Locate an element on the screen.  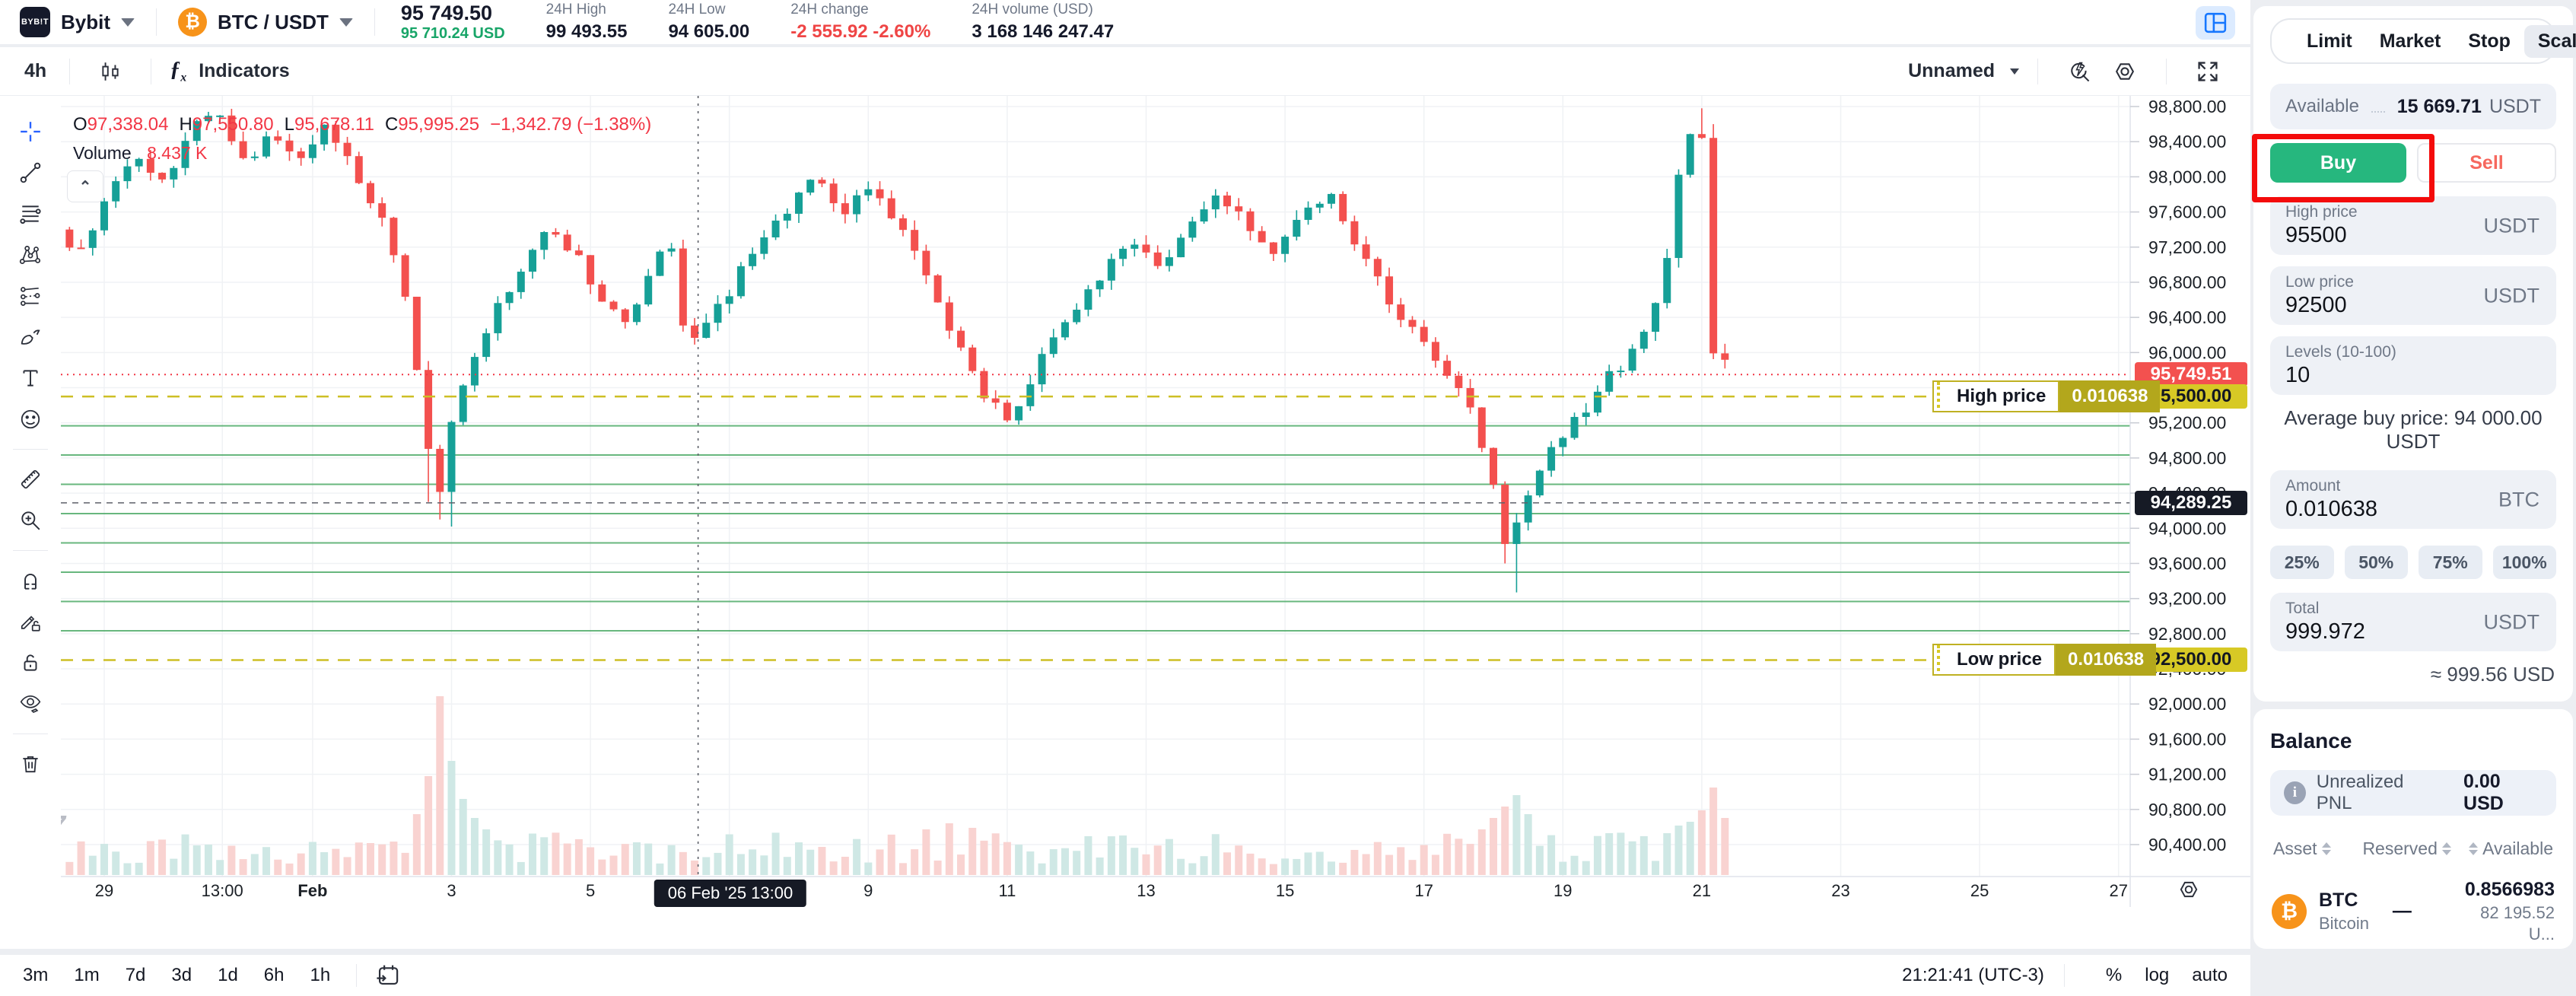
tab-stop: Stop is located at coordinates (2489, 41).